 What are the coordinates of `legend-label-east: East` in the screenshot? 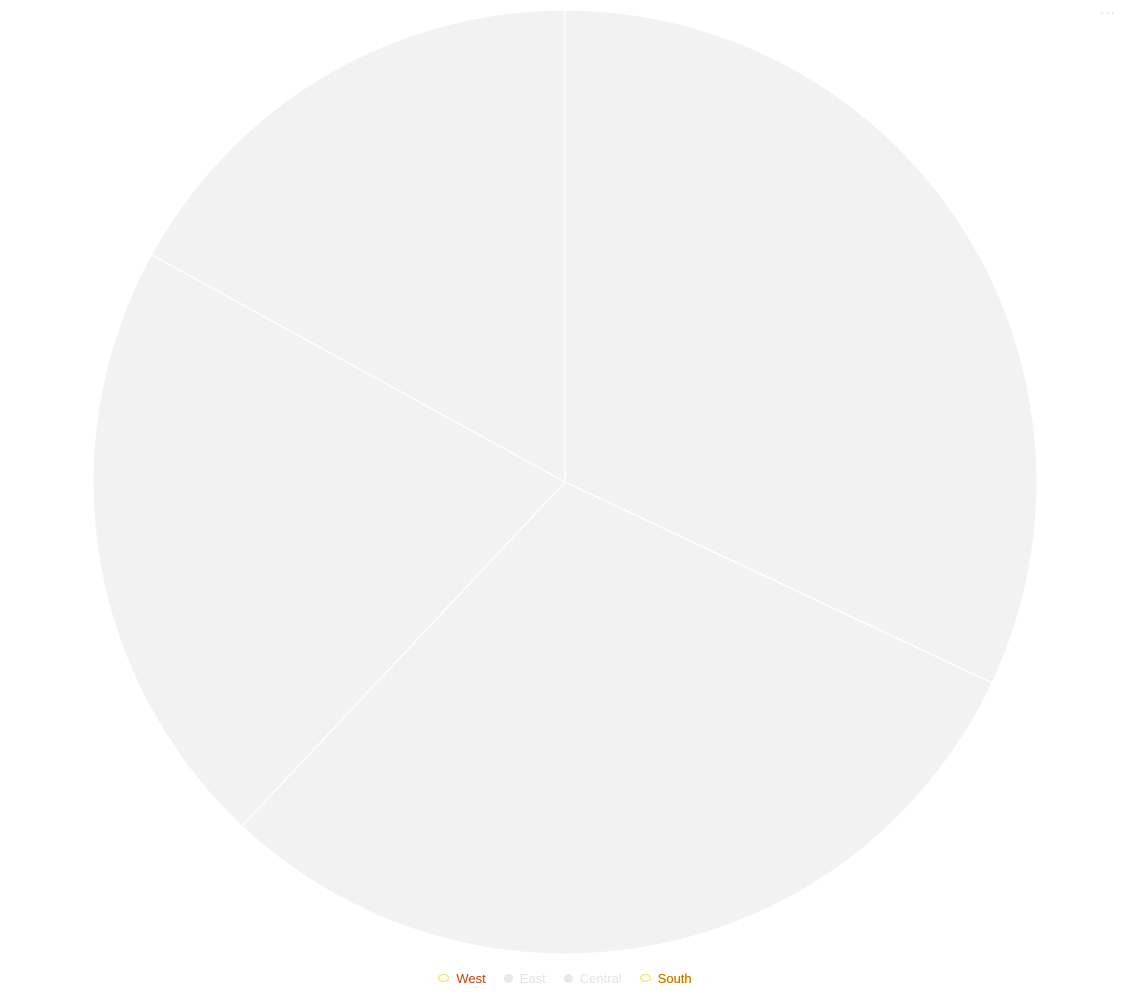 It's located at (532, 978).